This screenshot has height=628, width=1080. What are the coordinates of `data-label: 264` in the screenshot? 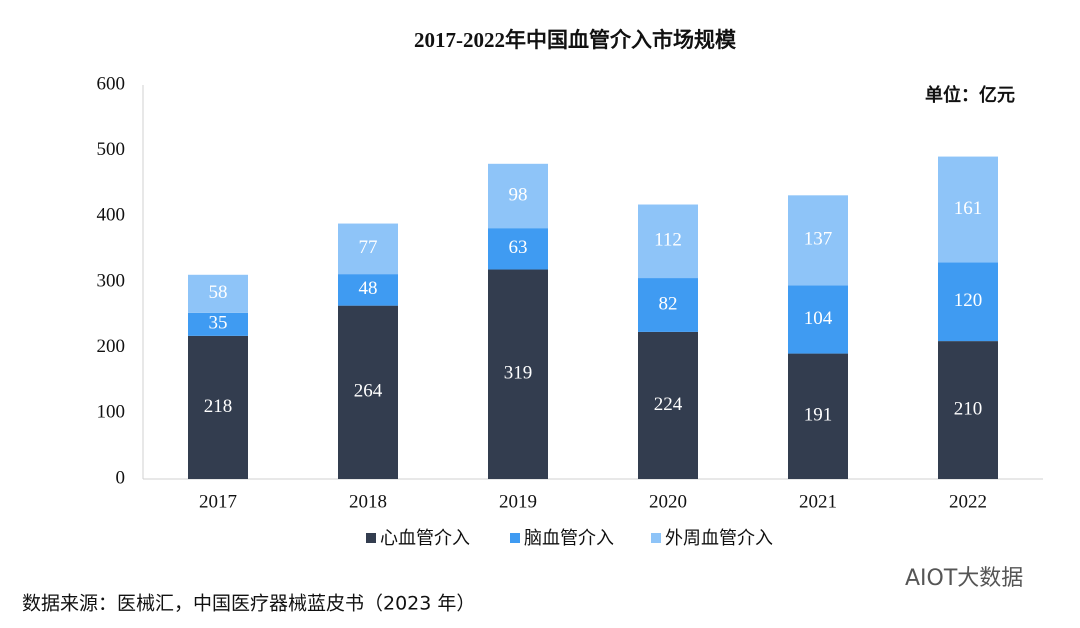 It's located at (368, 391).